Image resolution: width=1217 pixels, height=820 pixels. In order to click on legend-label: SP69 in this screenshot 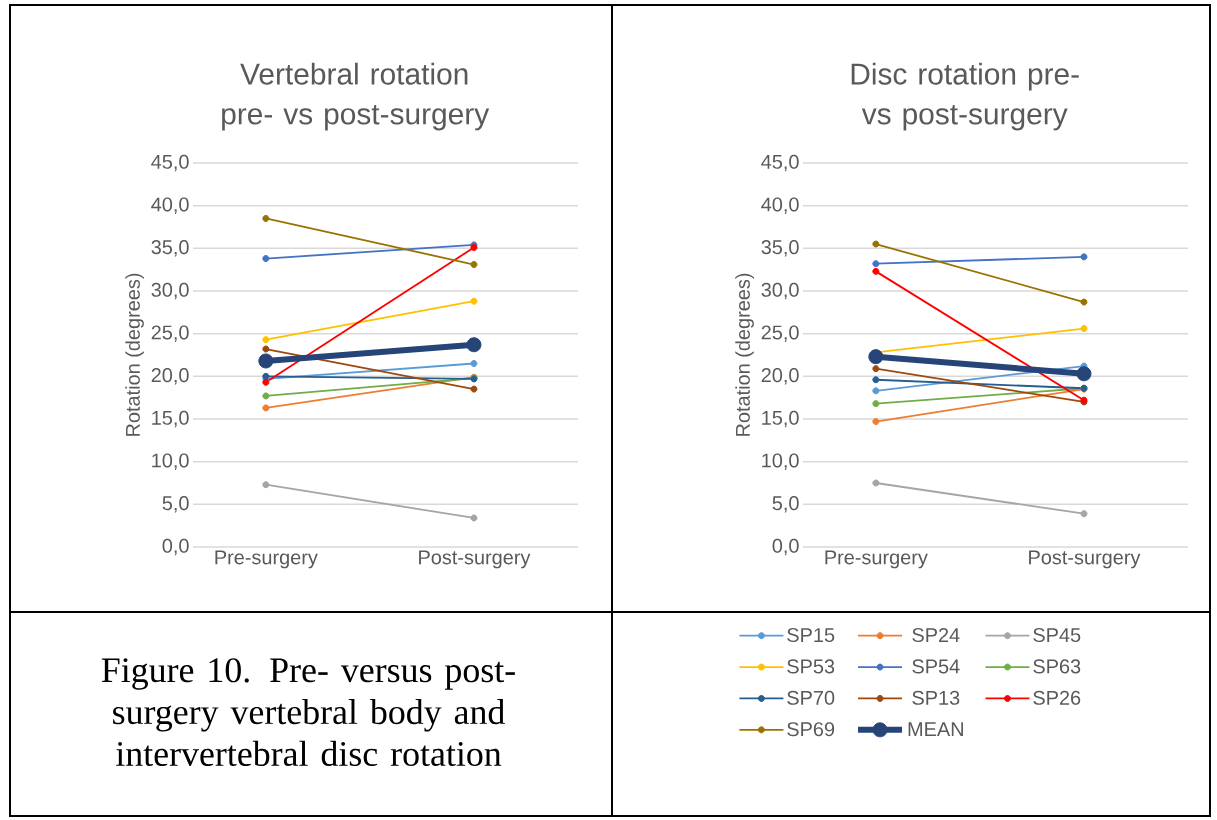, I will do `click(811, 729)`.